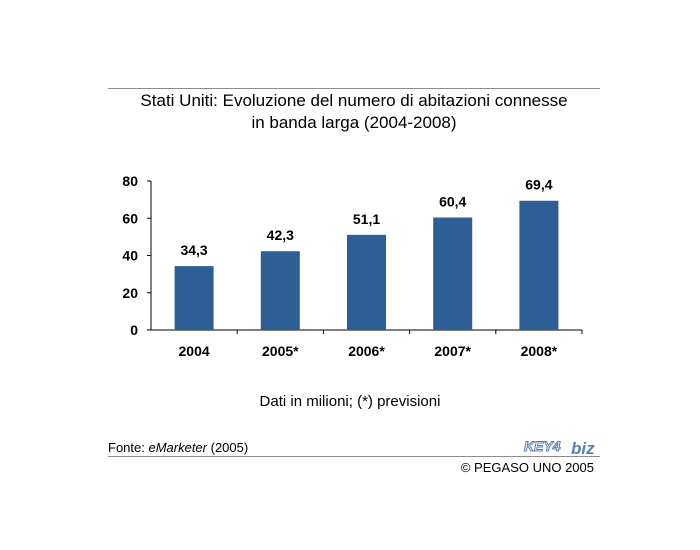 This screenshot has width=700, height=550. Describe the element at coordinates (194, 351) in the screenshot. I see `x-tick-label: 2004` at that location.